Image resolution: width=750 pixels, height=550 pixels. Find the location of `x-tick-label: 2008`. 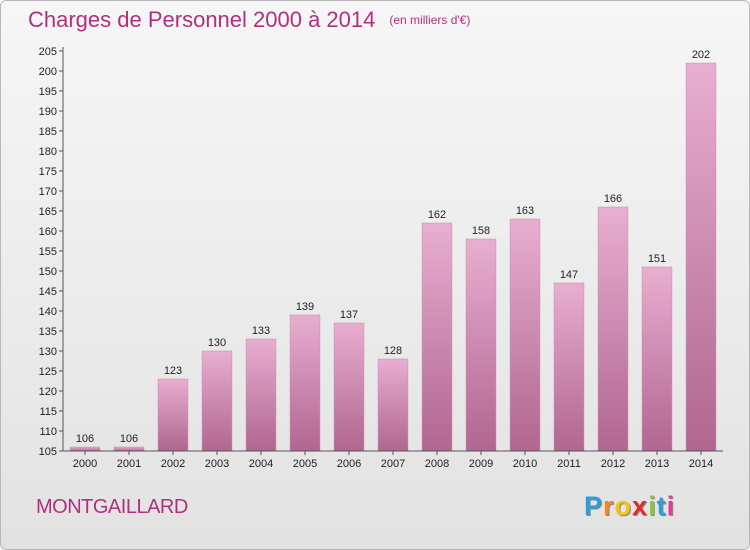

x-tick-label: 2008 is located at coordinates (437, 464).